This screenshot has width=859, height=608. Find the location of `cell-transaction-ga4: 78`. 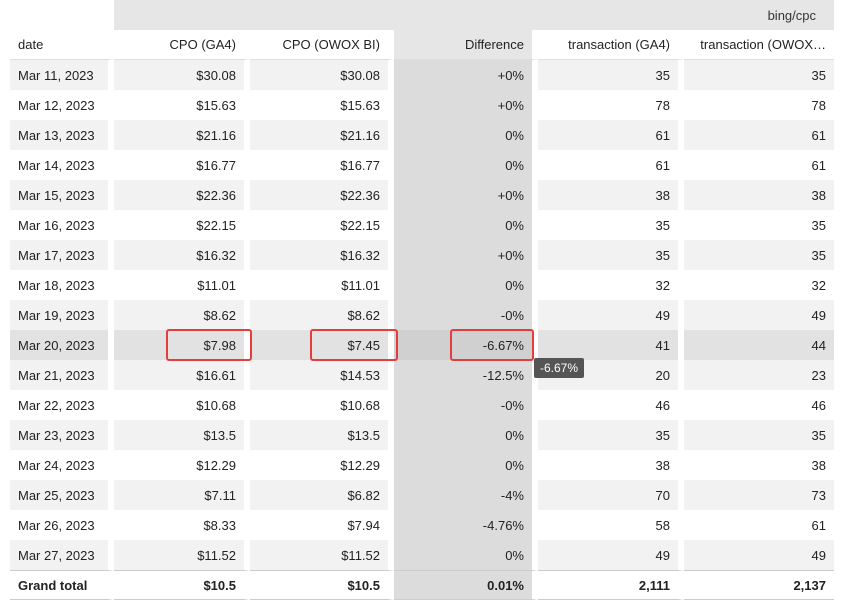

cell-transaction-ga4: 78 is located at coordinates (611, 105).